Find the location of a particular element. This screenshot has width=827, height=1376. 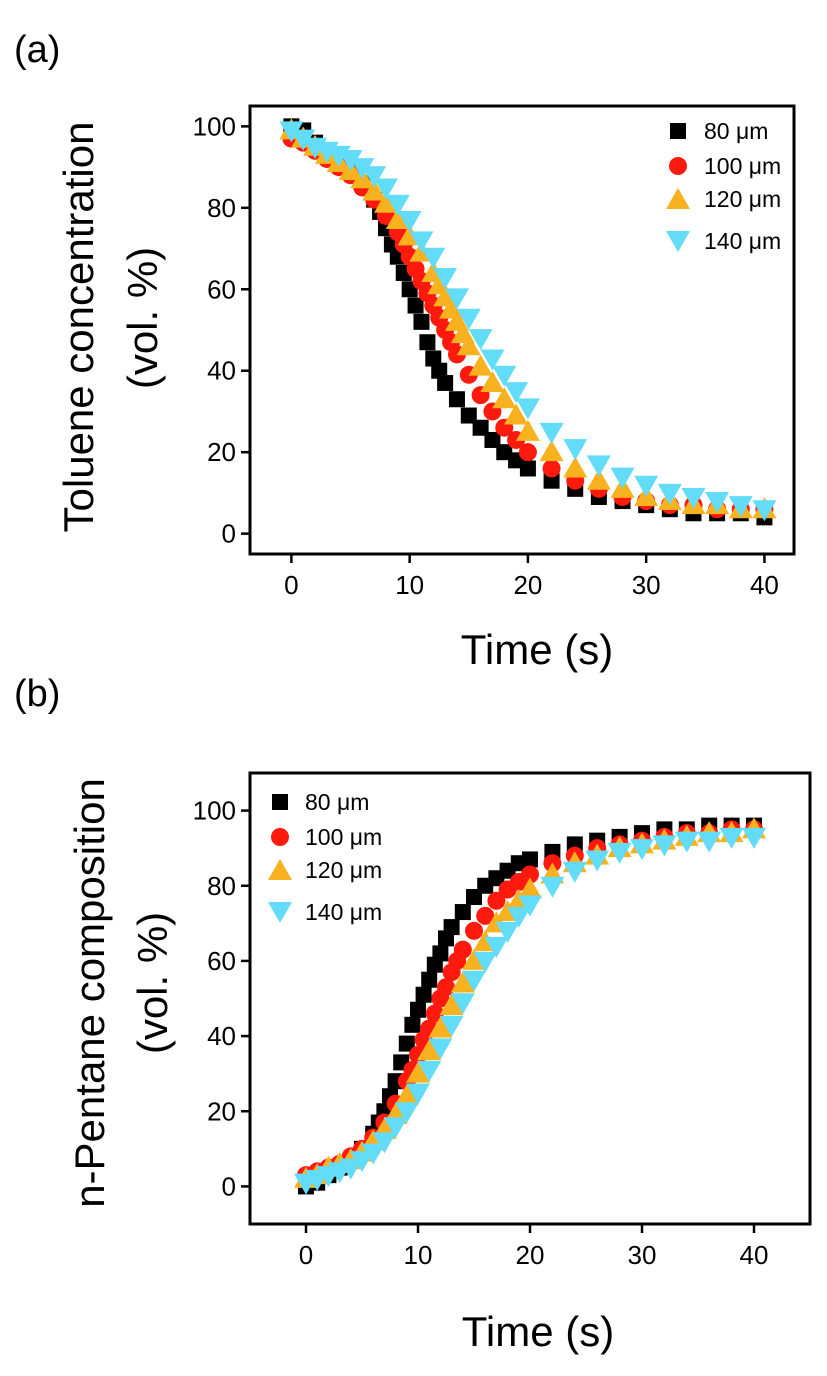

x-tick-label-a-4: 40 is located at coordinates (764, 585).